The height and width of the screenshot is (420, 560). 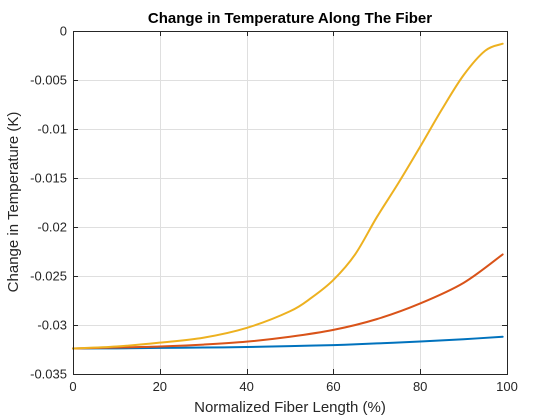 What do you see at coordinates (13, 202) in the screenshot?
I see `y-axis-label: Change in Temperature (K)` at bounding box center [13, 202].